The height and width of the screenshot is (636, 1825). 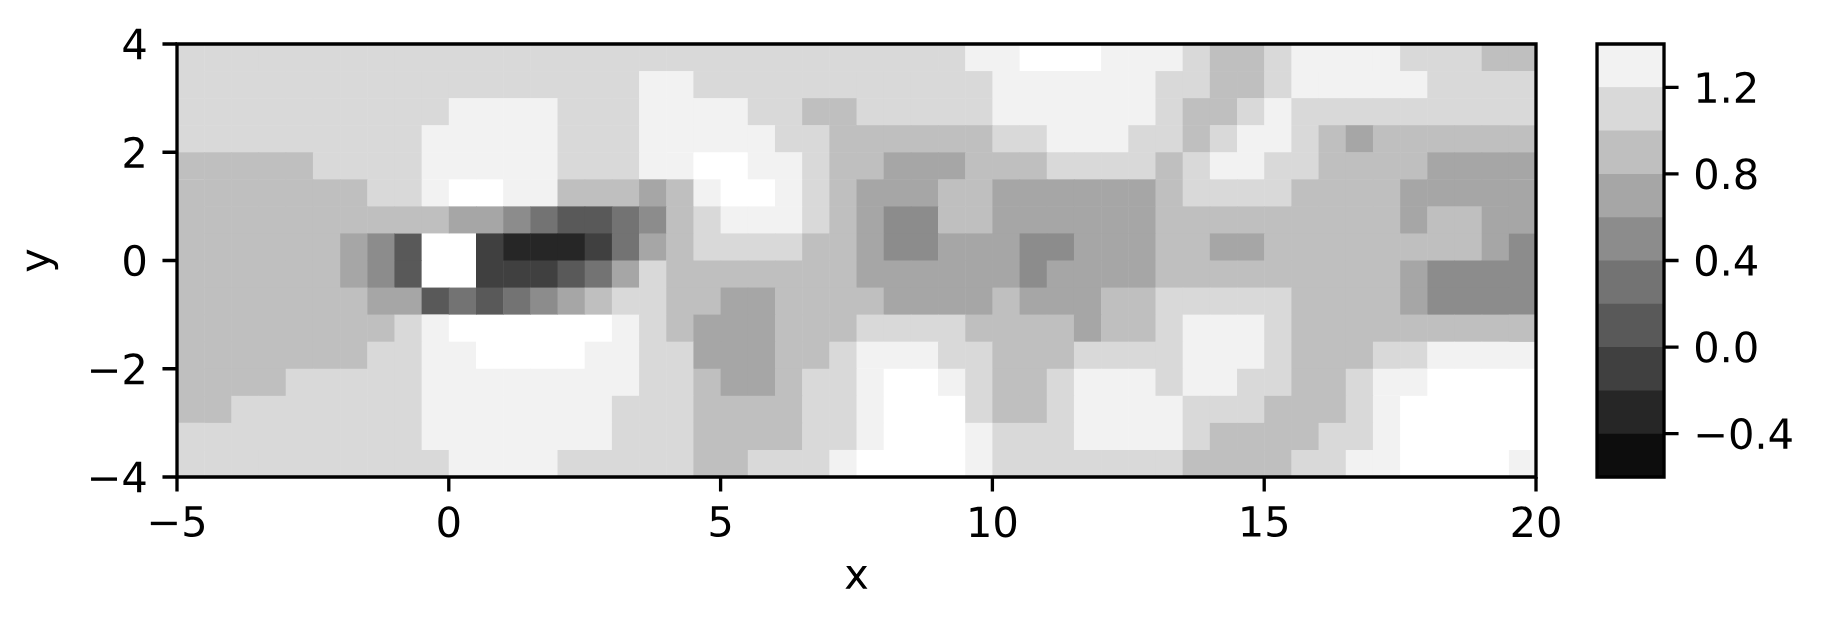 What do you see at coordinates (1726, 260) in the screenshot?
I see `color-bar-label: 0.4` at bounding box center [1726, 260].